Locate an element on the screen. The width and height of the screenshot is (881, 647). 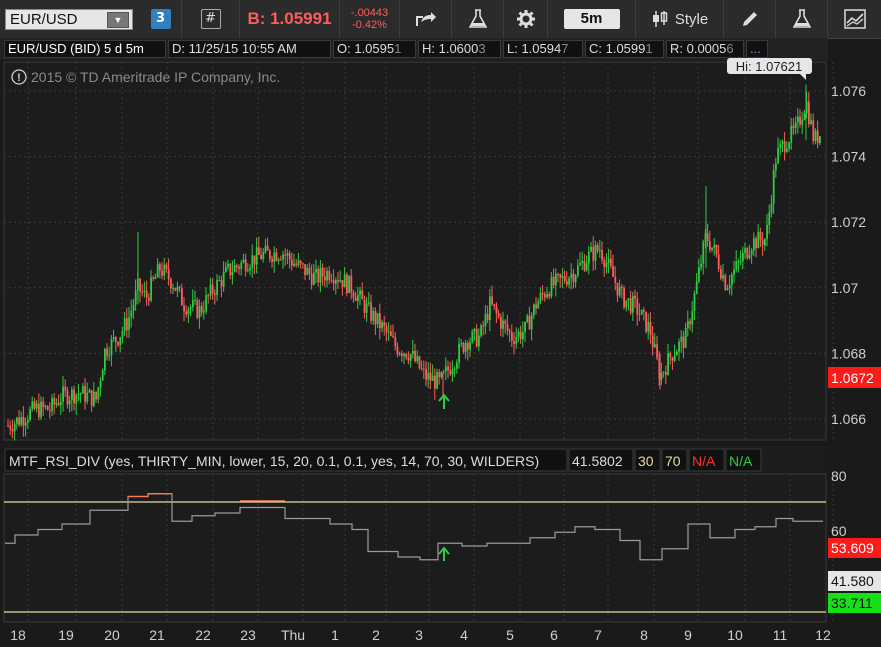
drawing-button is located at coordinates (750, 19).